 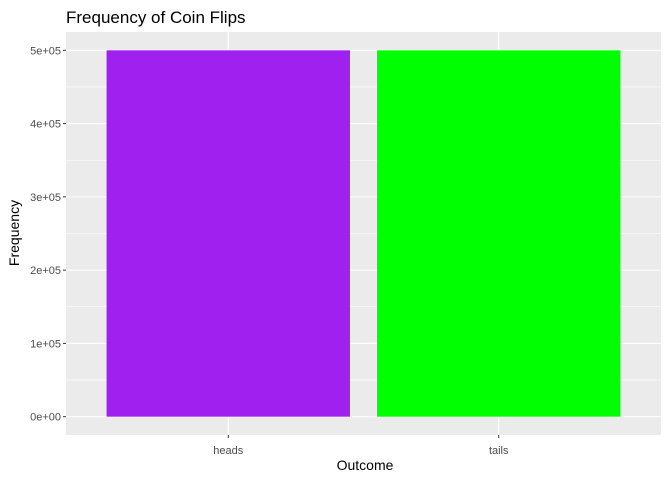 What do you see at coordinates (361, 446) in the screenshot?
I see `x-axis: heads tails` at bounding box center [361, 446].